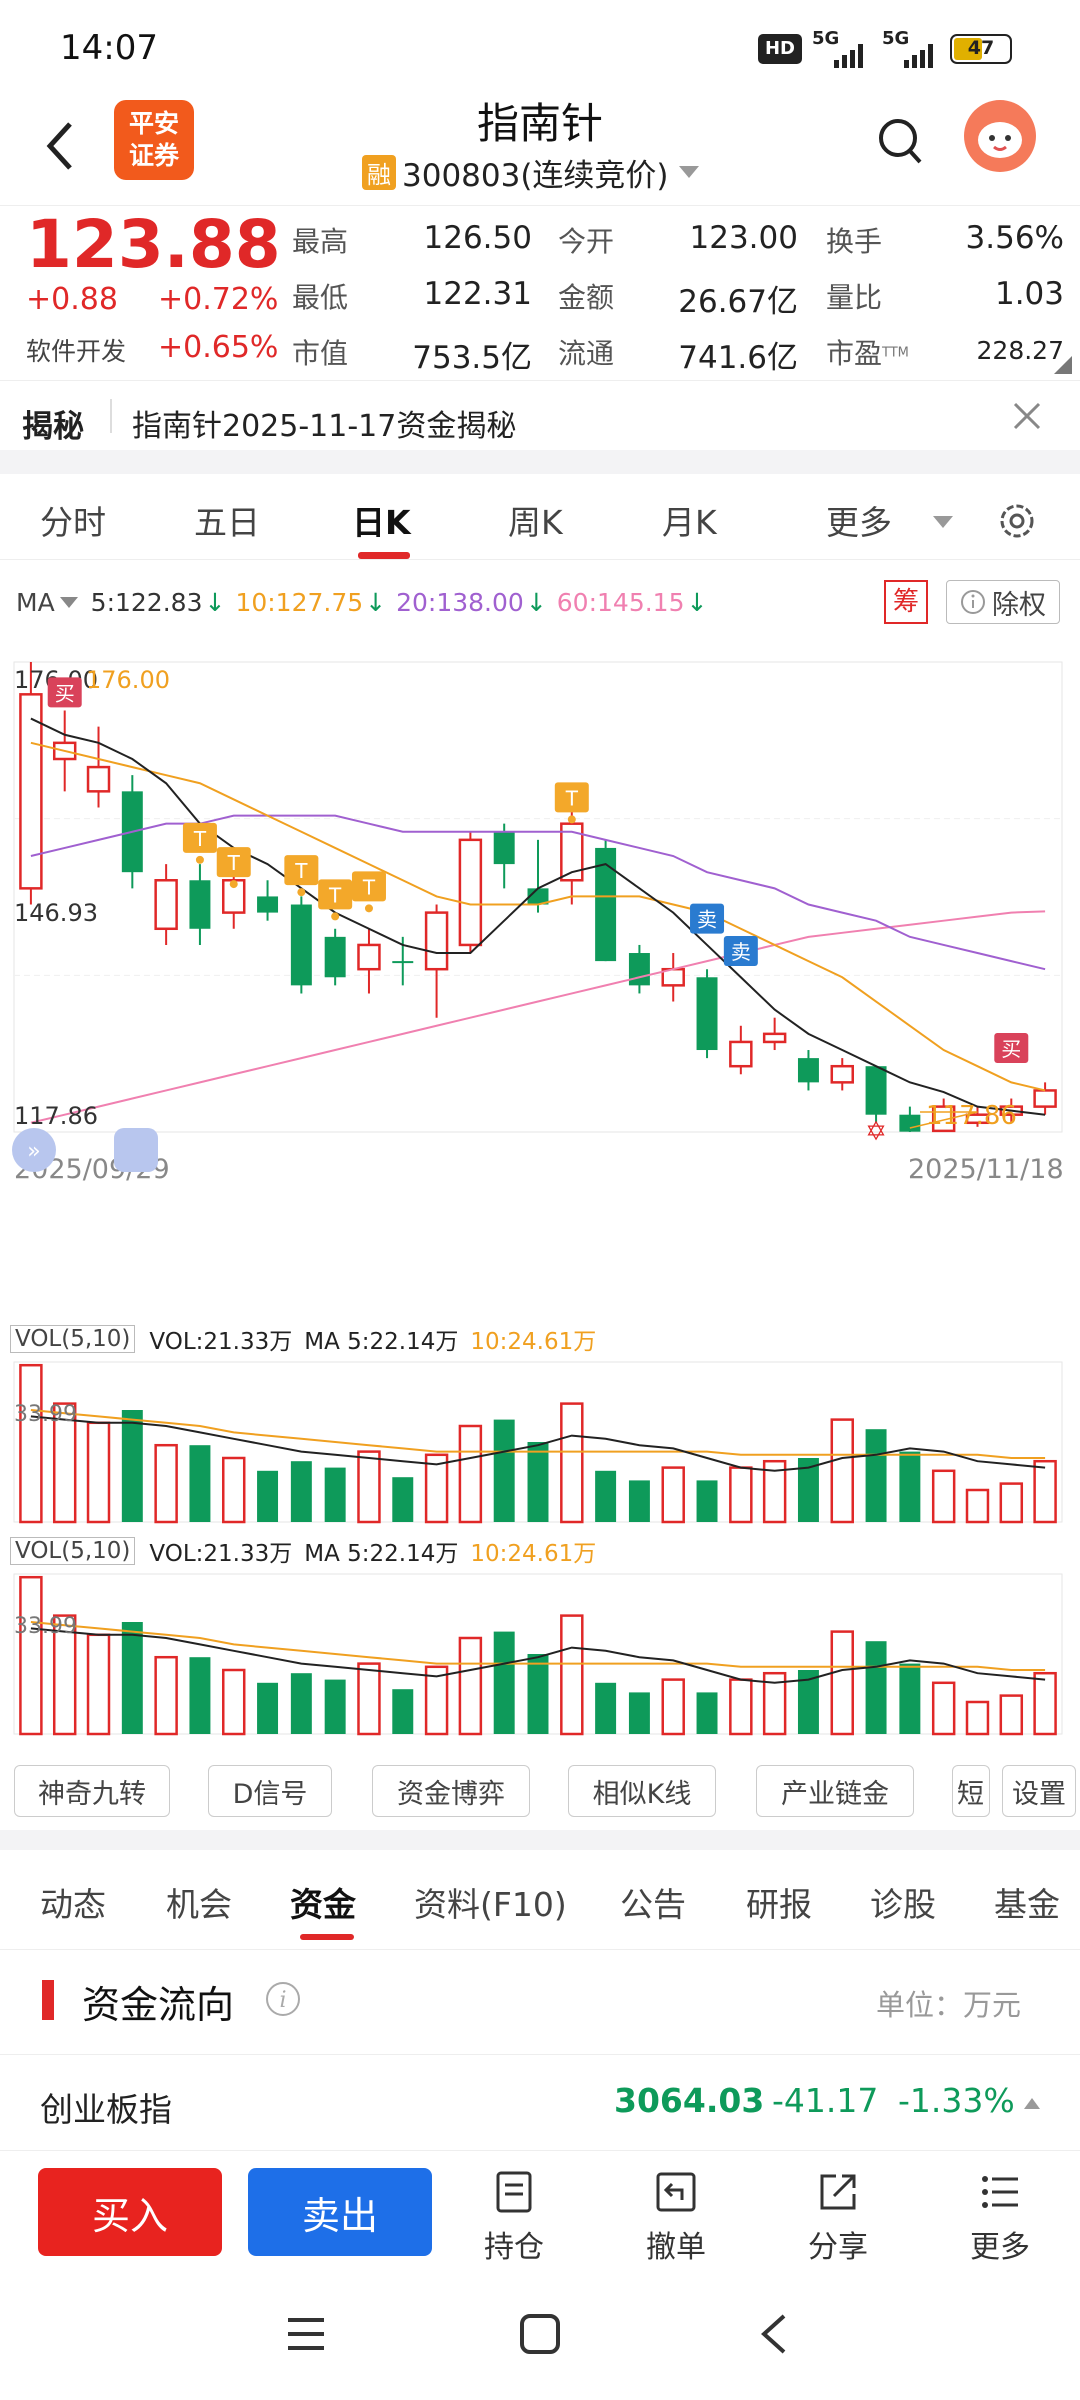 The image size is (1080, 2400). Describe the element at coordinates (60, 146) in the screenshot. I see `back-arrow-icon` at that location.